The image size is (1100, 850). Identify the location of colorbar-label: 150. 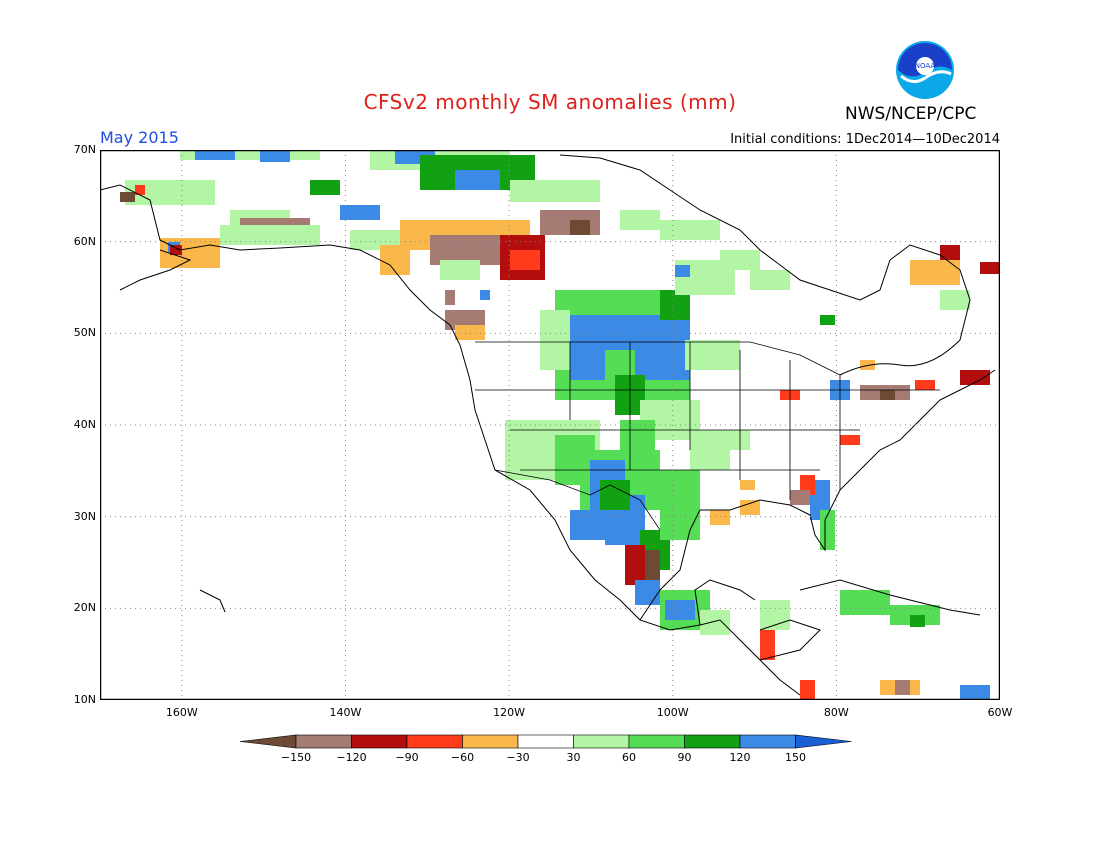
(795, 757).